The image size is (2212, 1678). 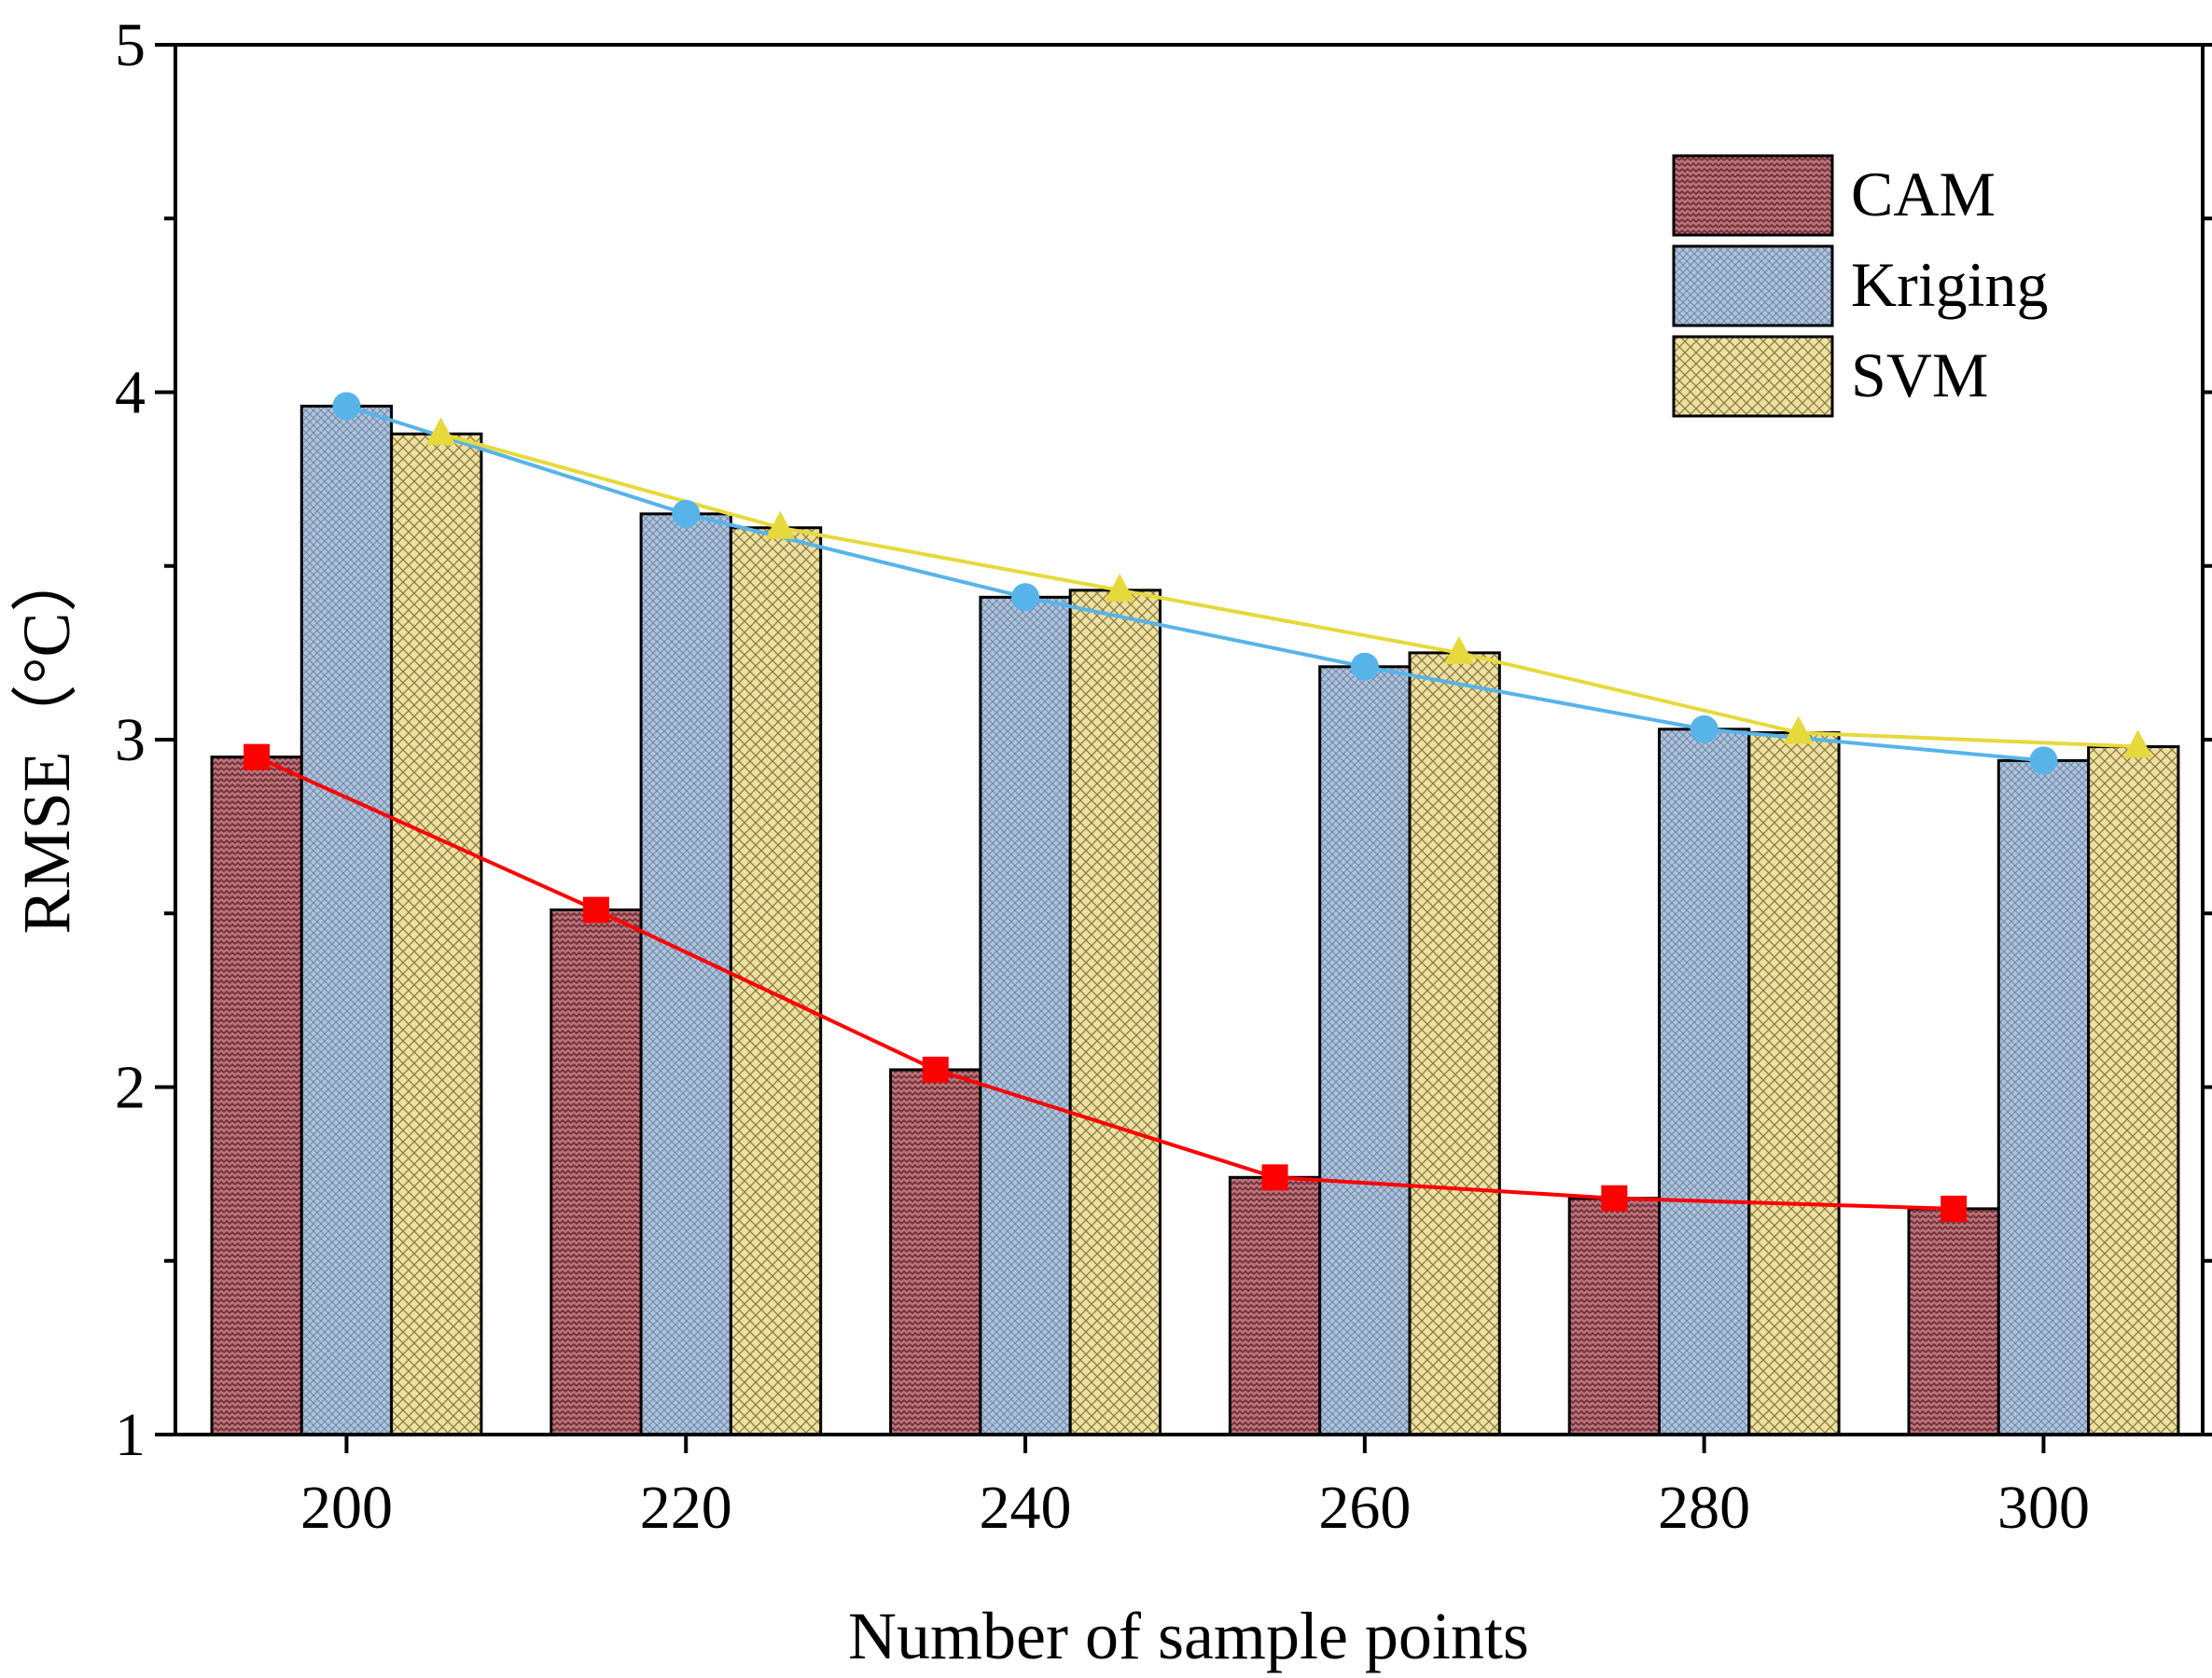 What do you see at coordinates (47, 740) in the screenshot?
I see `y-axis-title: RMSE（°C）` at bounding box center [47, 740].